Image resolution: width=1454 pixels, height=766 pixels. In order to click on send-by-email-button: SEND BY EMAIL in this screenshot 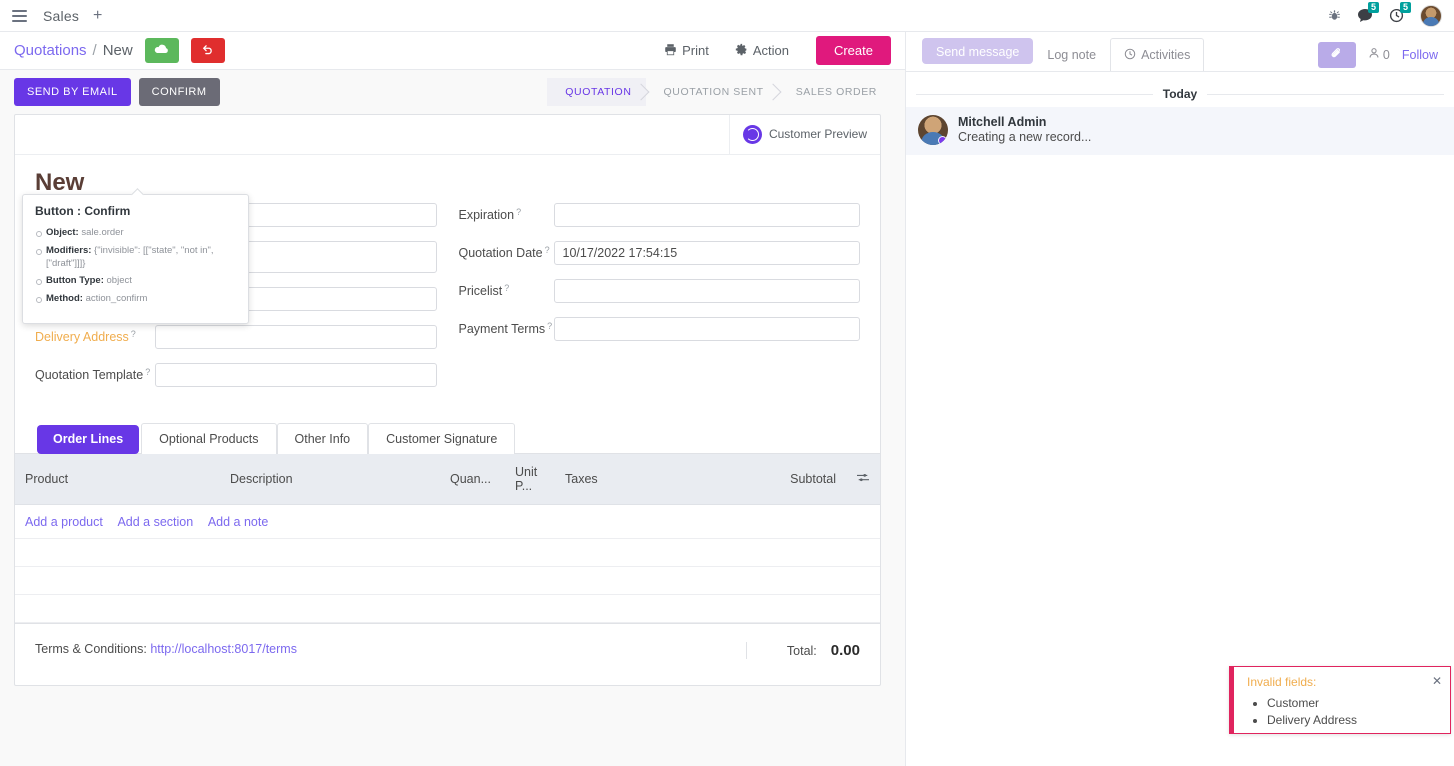, I will do `click(72, 92)`.